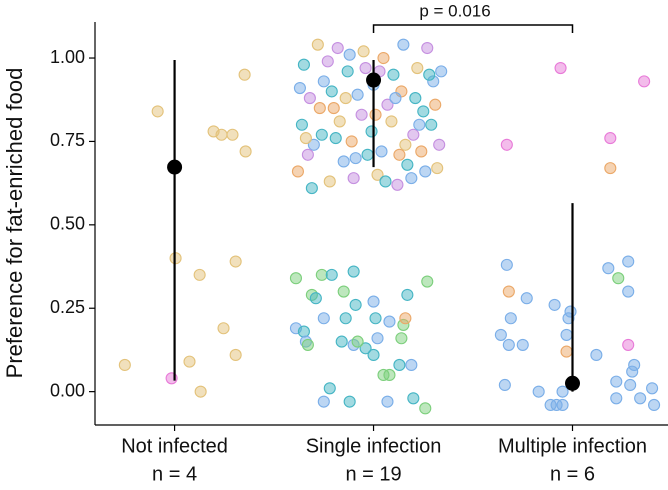 The width and height of the screenshot is (668, 490). Describe the element at coordinates (373, 474) in the screenshot. I see `group-count: n = 19` at that location.